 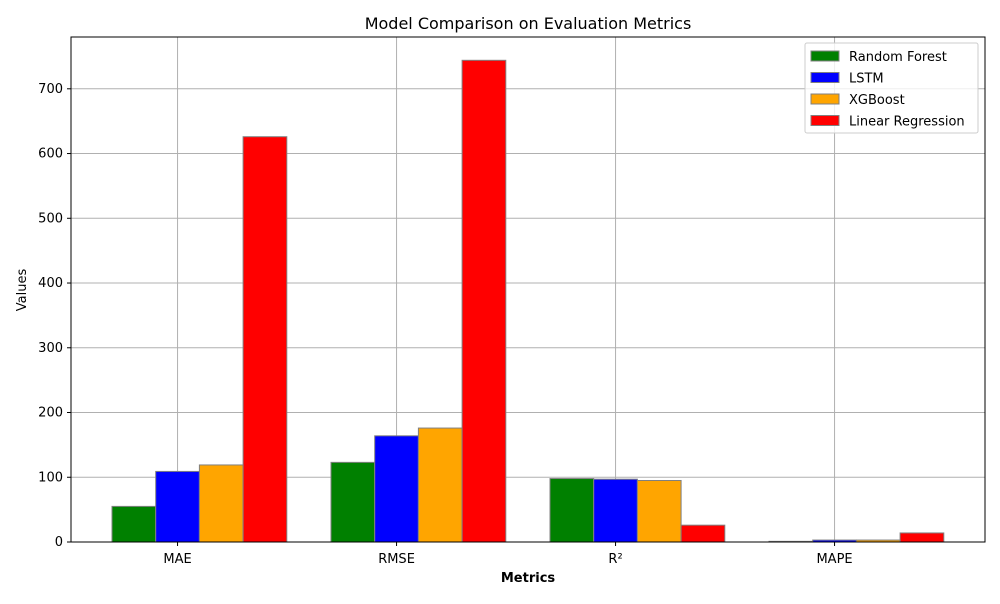 What do you see at coordinates (50, 218) in the screenshot?
I see `y-tick-label: 500` at bounding box center [50, 218].